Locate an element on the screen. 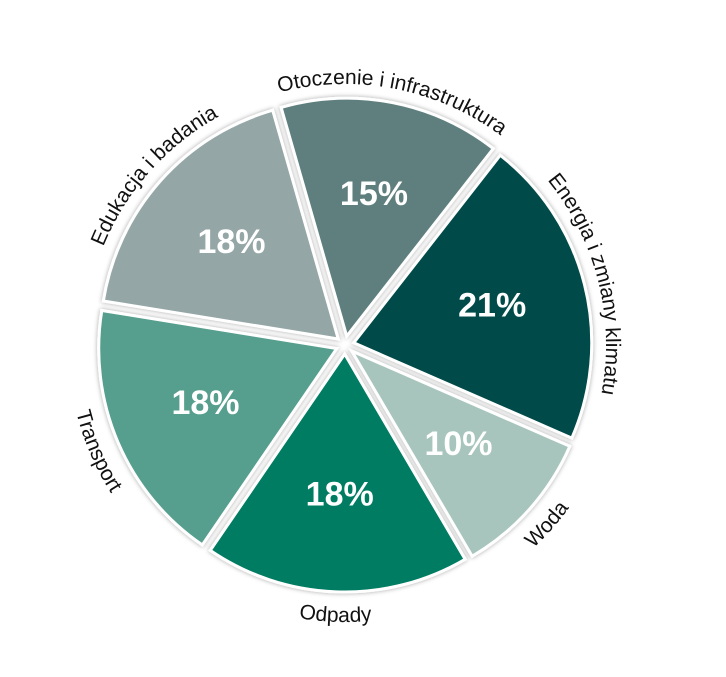 The width and height of the screenshot is (726, 677). value-label: 10% is located at coordinates (458, 444).